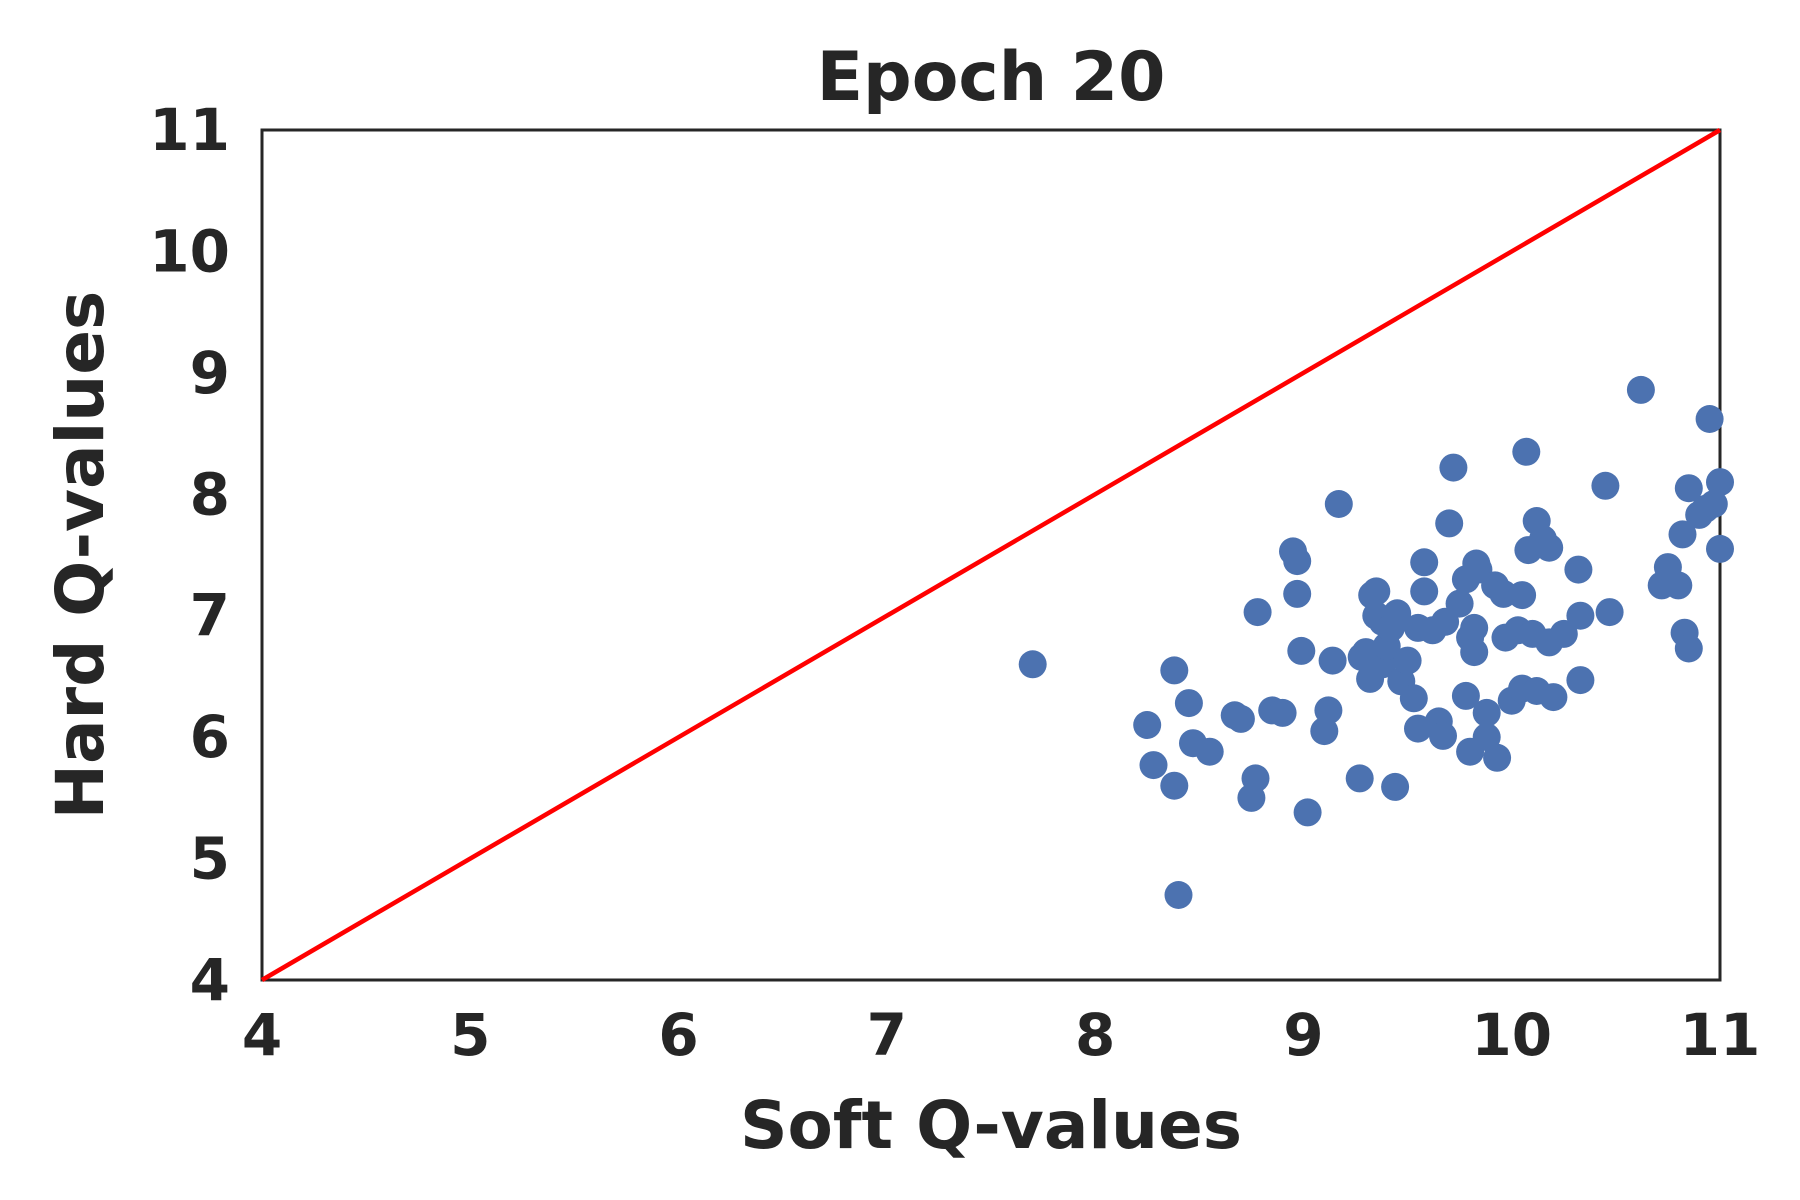 Image resolution: width=1800 pixels, height=1200 pixels. Describe the element at coordinates (189, 555) in the screenshot. I see `y-axis-ticks: 4 5 6 7 8 9 10 11` at that location.